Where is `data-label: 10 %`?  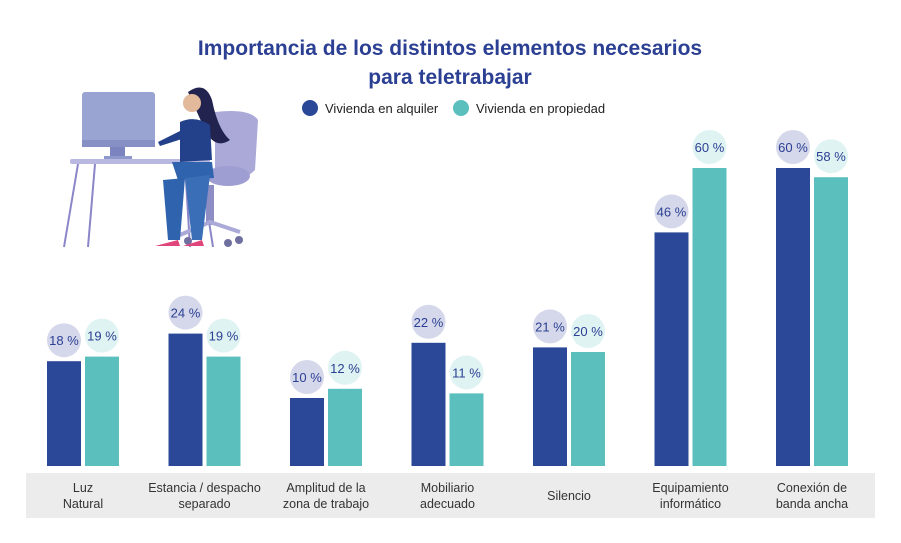
data-label: 10 % is located at coordinates (307, 377).